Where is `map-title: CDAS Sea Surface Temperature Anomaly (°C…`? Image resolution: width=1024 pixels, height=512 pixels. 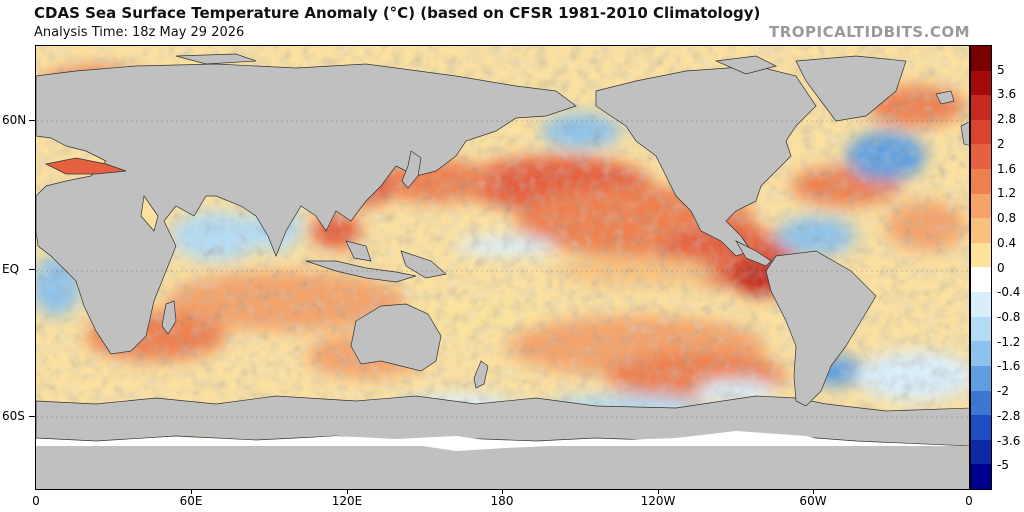
map-title: CDAS Sea Surface Temperature Anomaly (°C… is located at coordinates (397, 13).